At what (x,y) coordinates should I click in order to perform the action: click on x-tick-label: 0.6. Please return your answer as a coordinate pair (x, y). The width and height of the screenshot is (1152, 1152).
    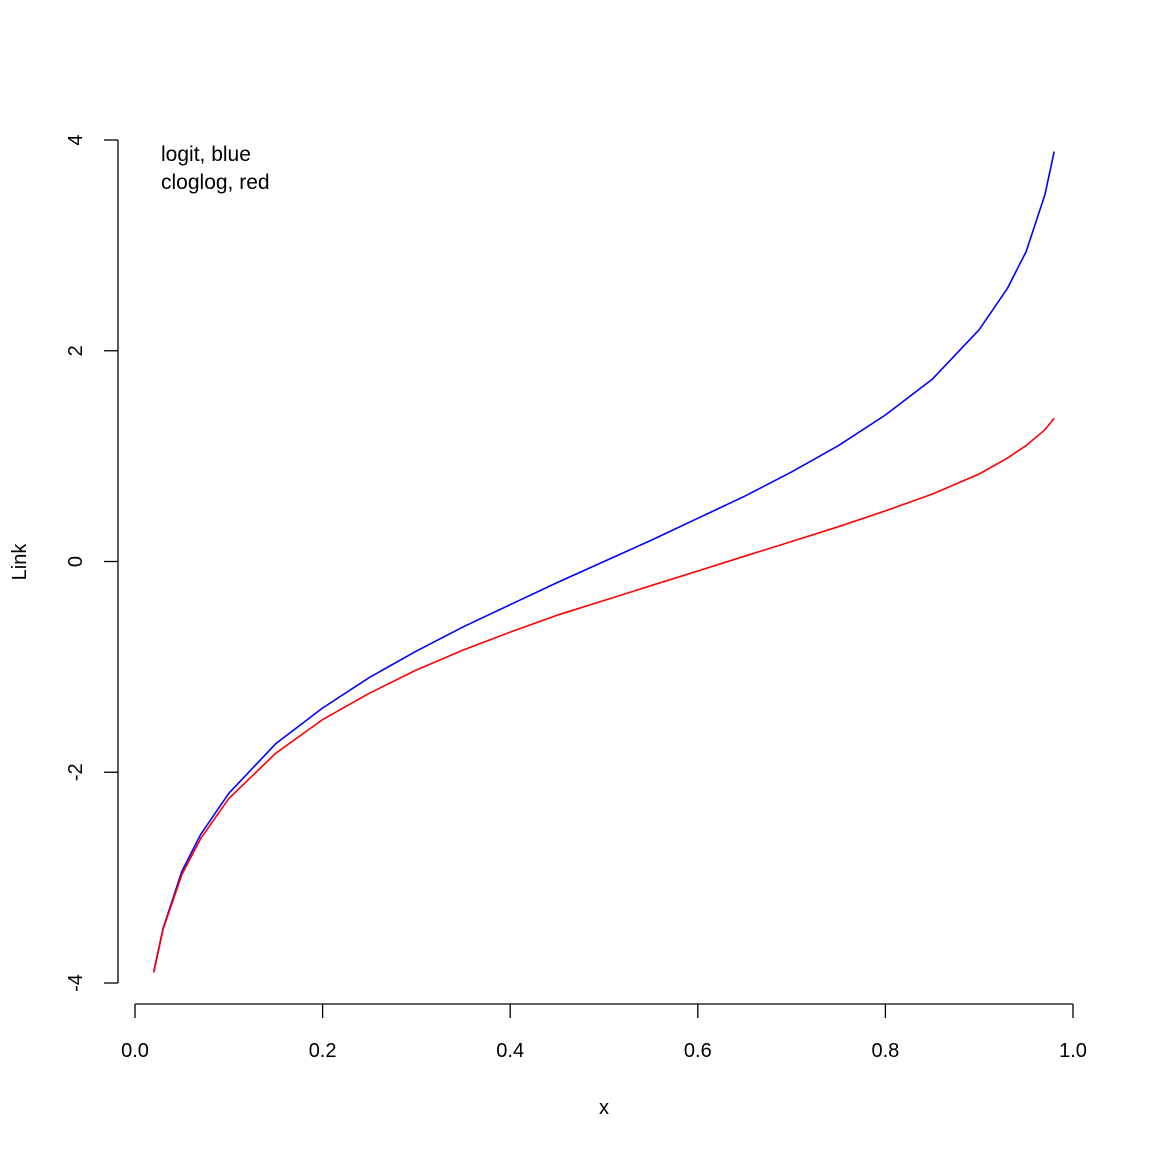
    Looking at the image, I should click on (698, 1051).